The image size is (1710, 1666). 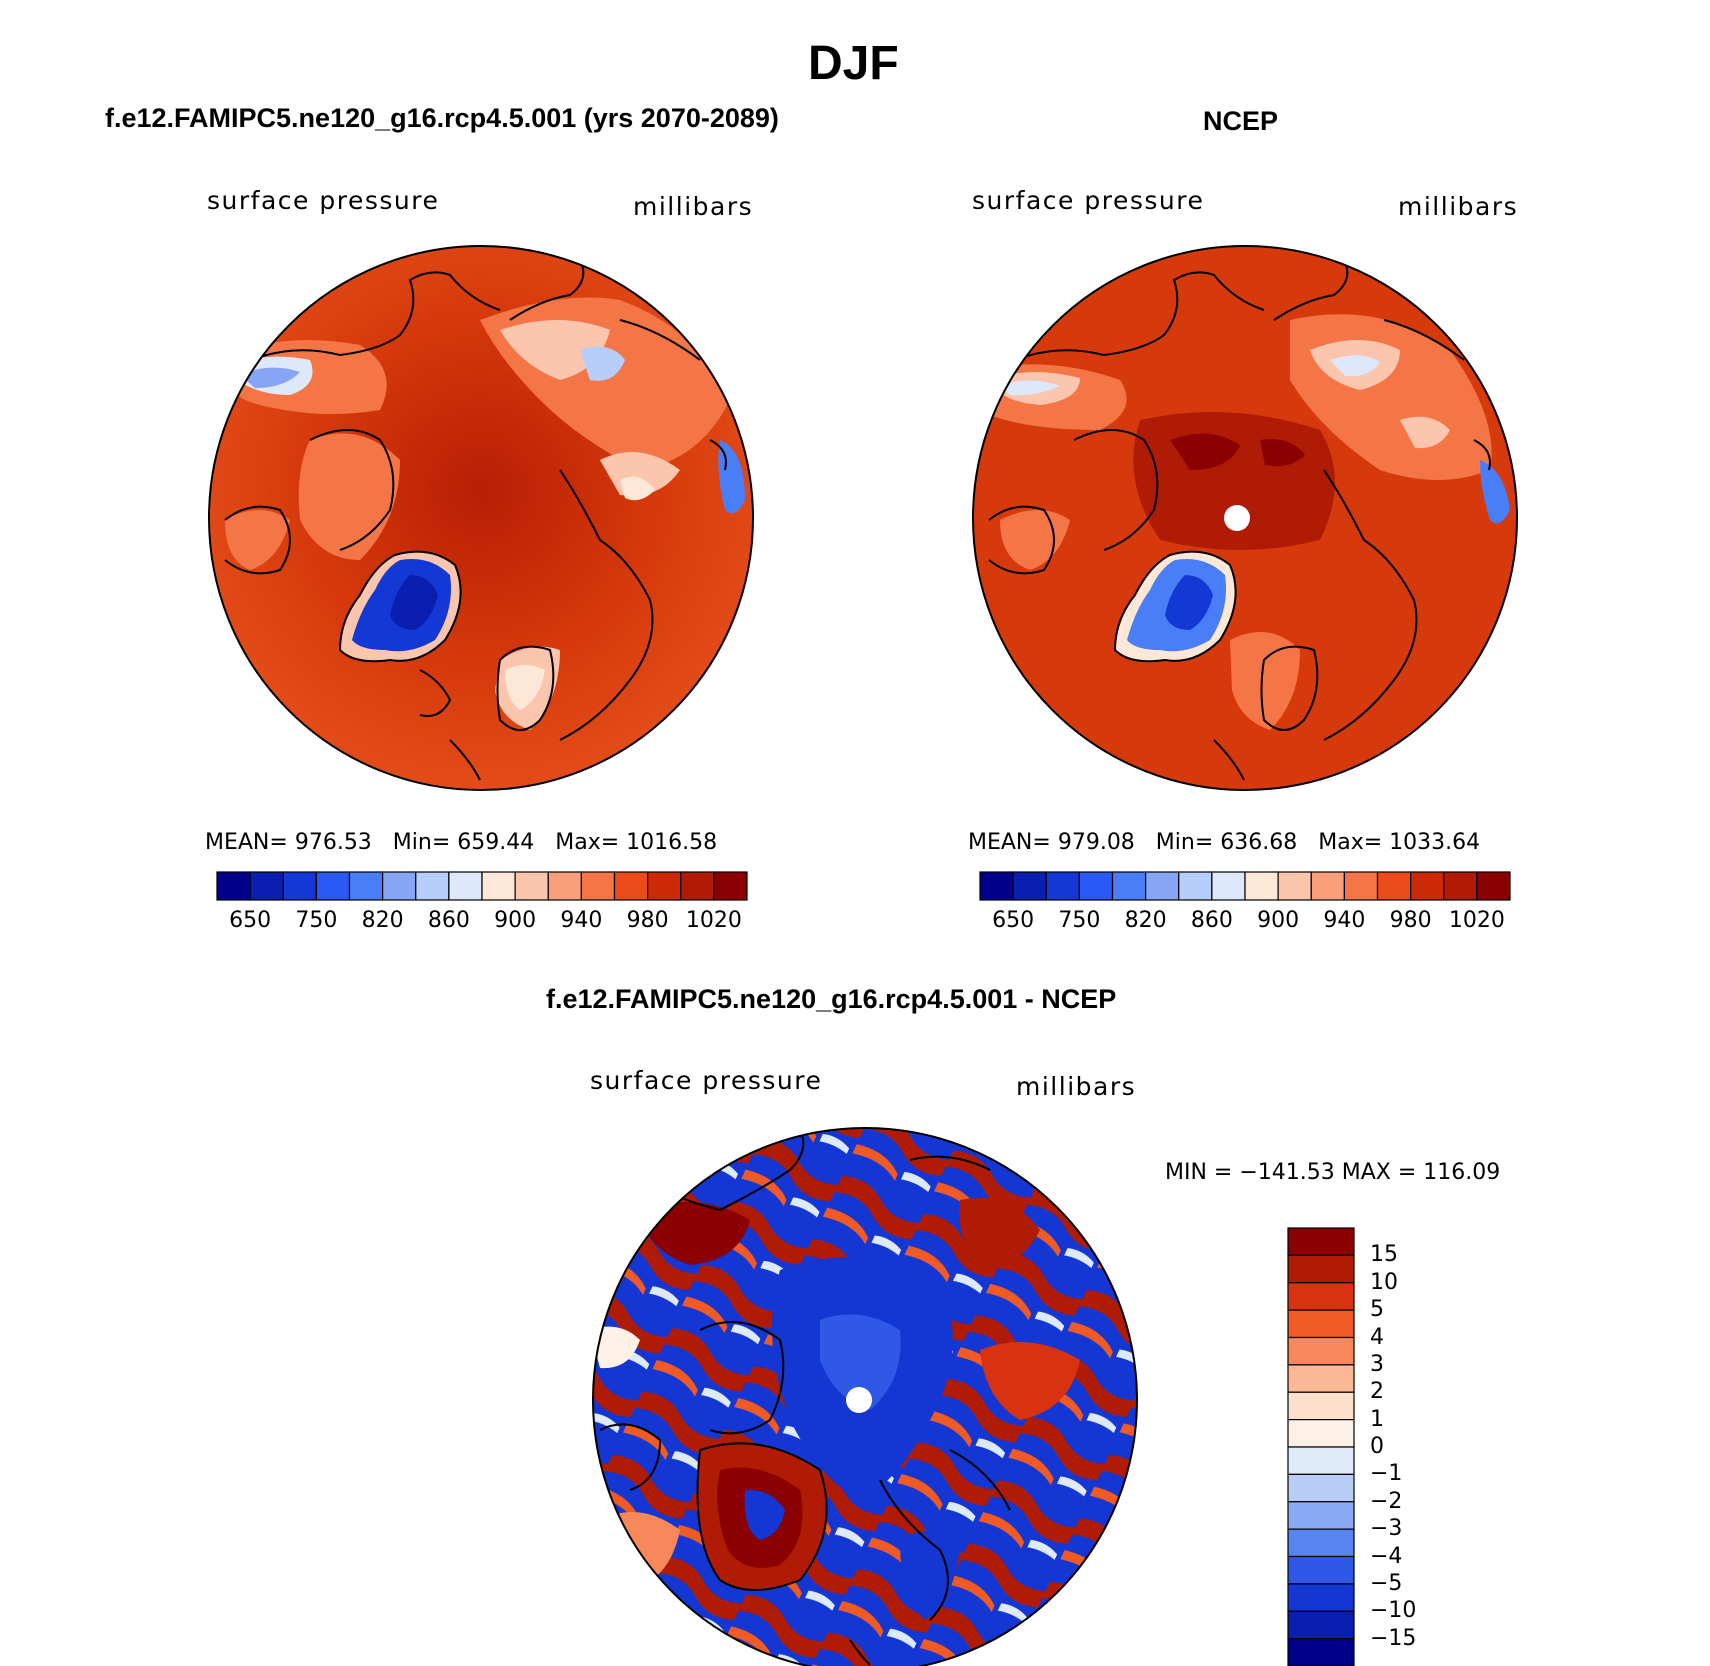 I want to click on diff-colorbar-label: −3, so click(x=1386, y=1529).